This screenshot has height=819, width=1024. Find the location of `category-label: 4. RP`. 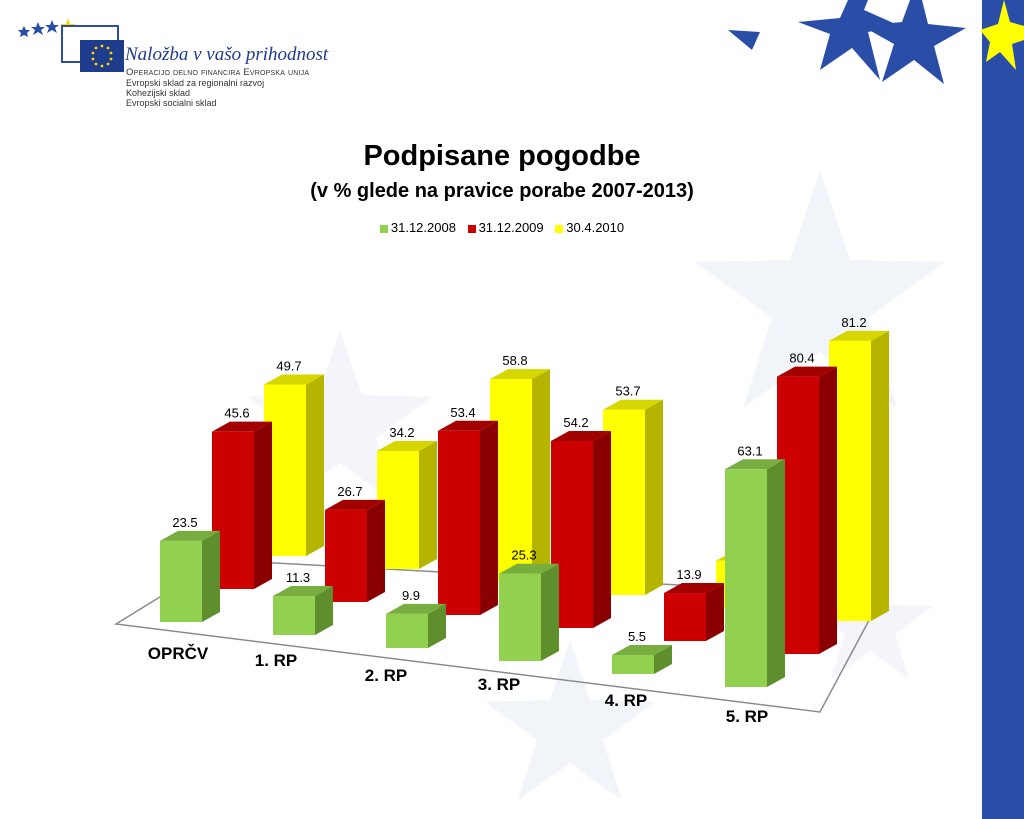

category-label: 4. RP is located at coordinates (626, 700).